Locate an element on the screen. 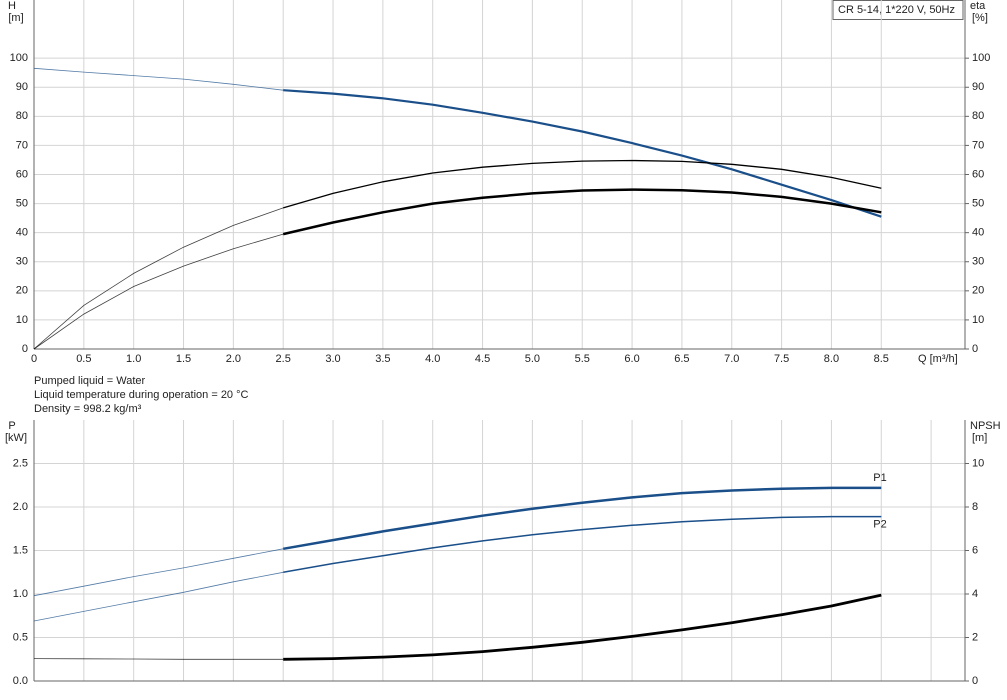 The width and height of the screenshot is (1007, 700). y2-axis-title: NPSH is located at coordinates (985, 426).